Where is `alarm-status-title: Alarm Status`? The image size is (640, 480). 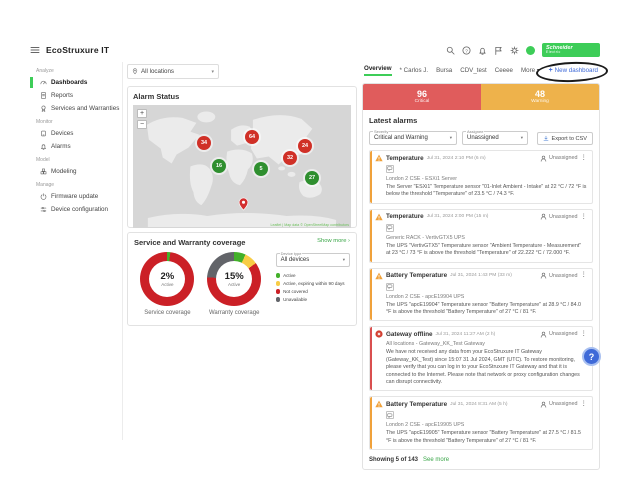 alarm-status-title: Alarm Status is located at coordinates (156, 96).